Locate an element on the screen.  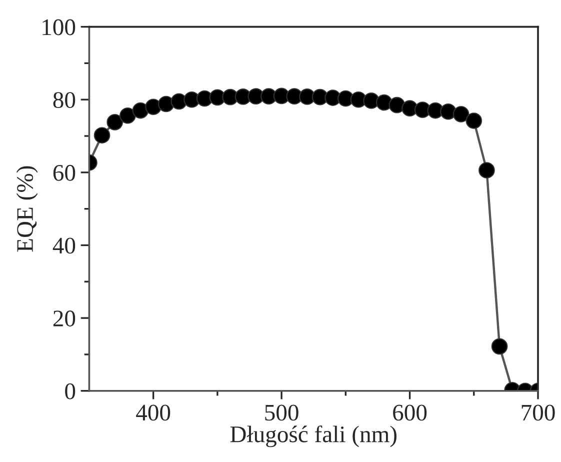
x-tick-label: 600 is located at coordinates (410, 412).